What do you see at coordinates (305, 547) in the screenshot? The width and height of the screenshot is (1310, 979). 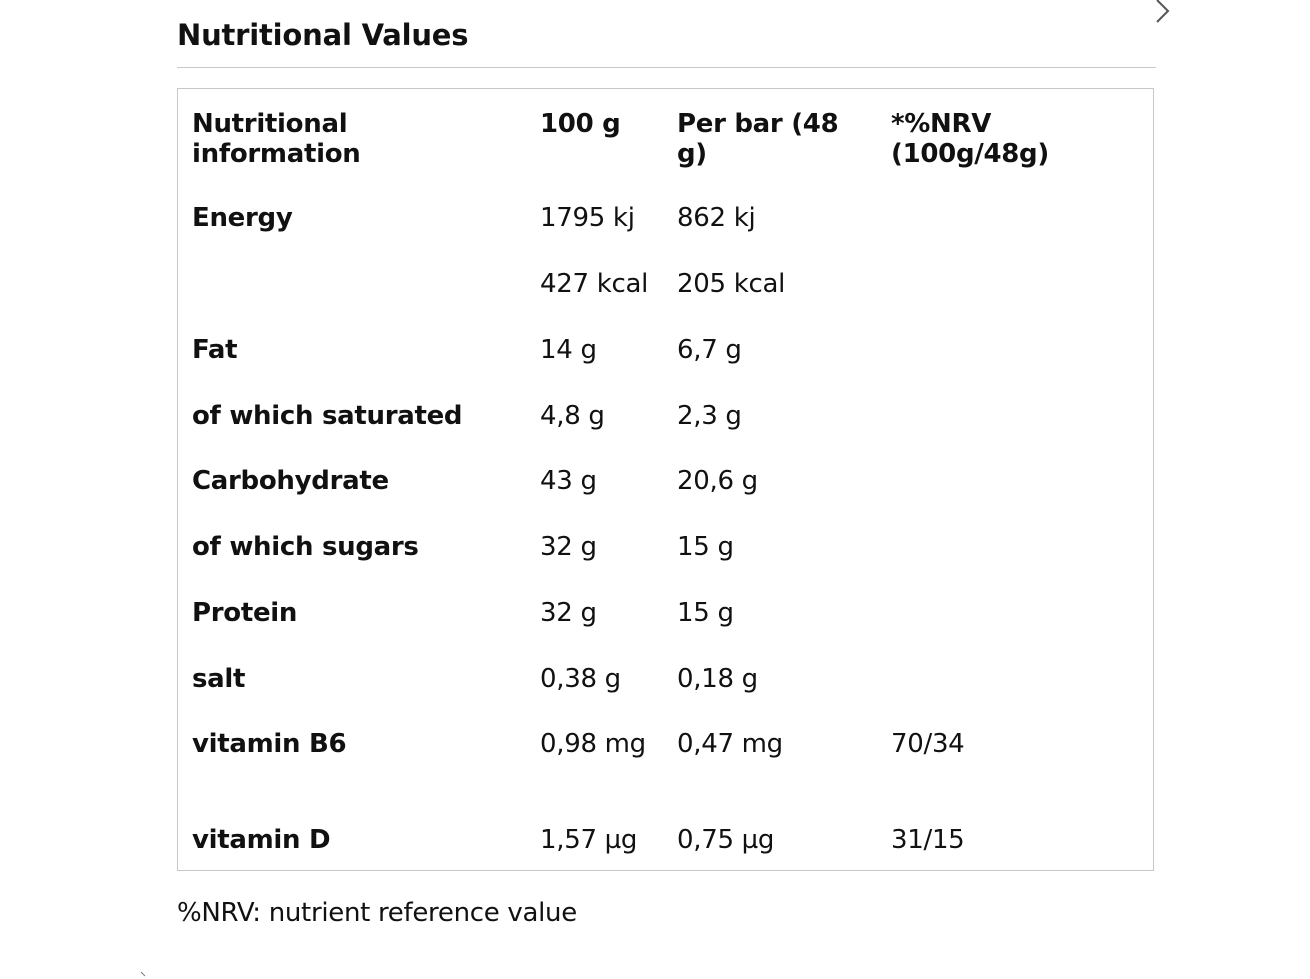 I see `nutrient-name: of which sugars` at bounding box center [305, 547].